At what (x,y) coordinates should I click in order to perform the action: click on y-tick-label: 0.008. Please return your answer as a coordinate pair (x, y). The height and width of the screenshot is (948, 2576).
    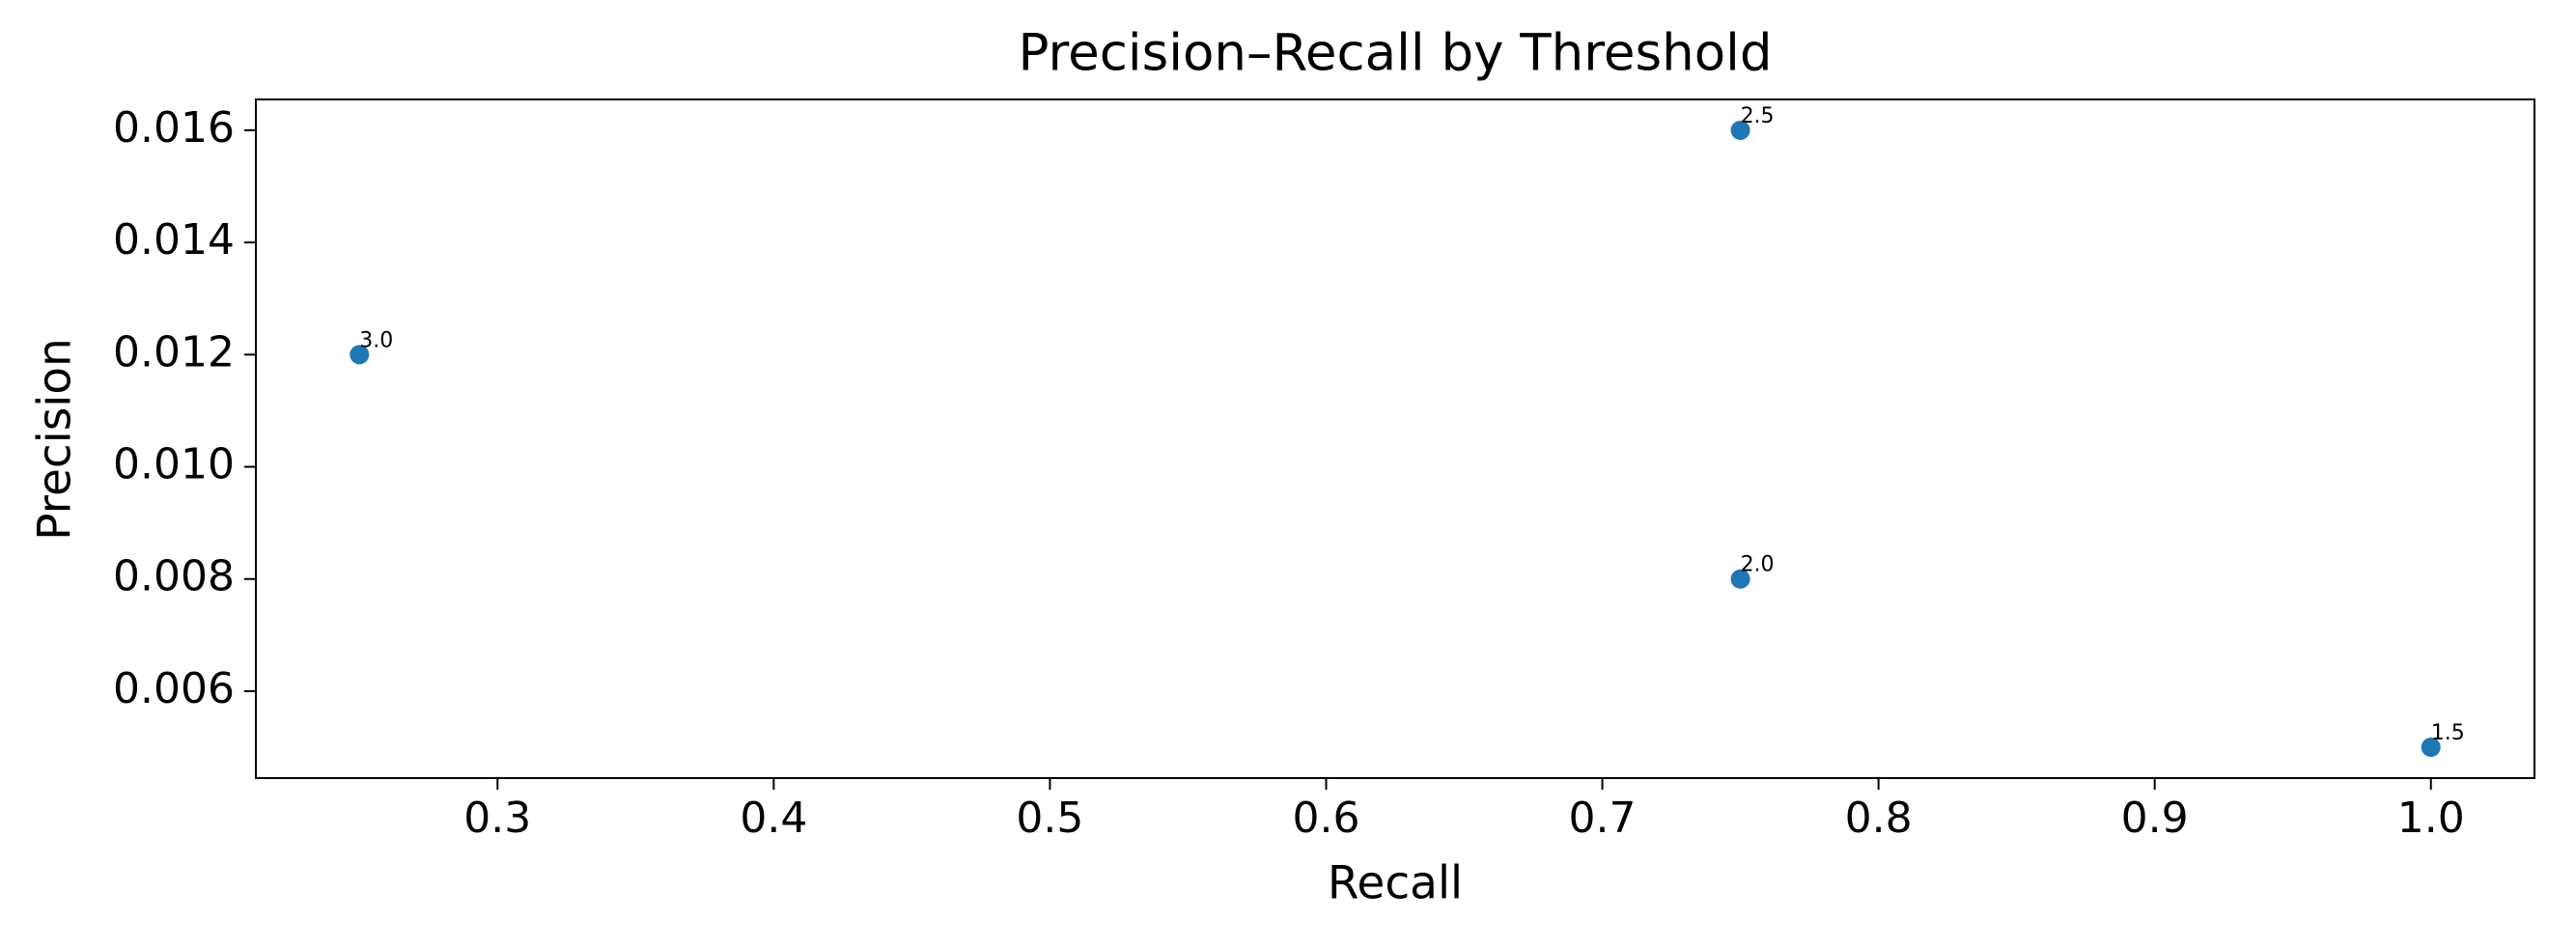
    Looking at the image, I should click on (174, 576).